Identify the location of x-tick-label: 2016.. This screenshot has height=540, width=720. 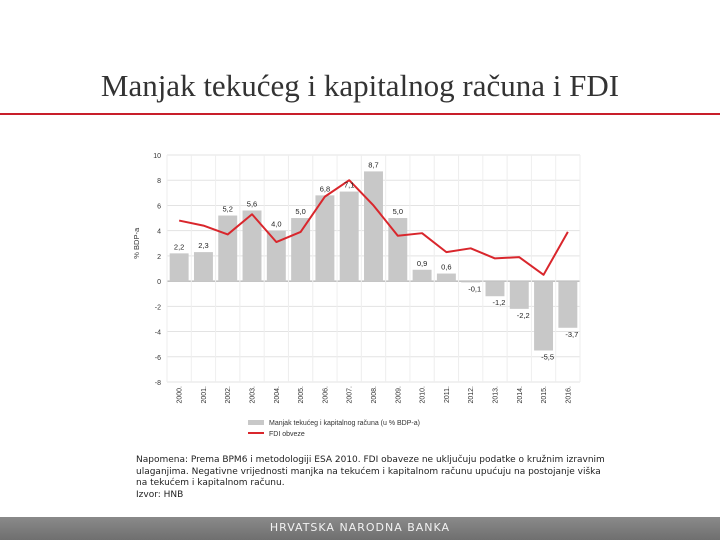
(568, 395).